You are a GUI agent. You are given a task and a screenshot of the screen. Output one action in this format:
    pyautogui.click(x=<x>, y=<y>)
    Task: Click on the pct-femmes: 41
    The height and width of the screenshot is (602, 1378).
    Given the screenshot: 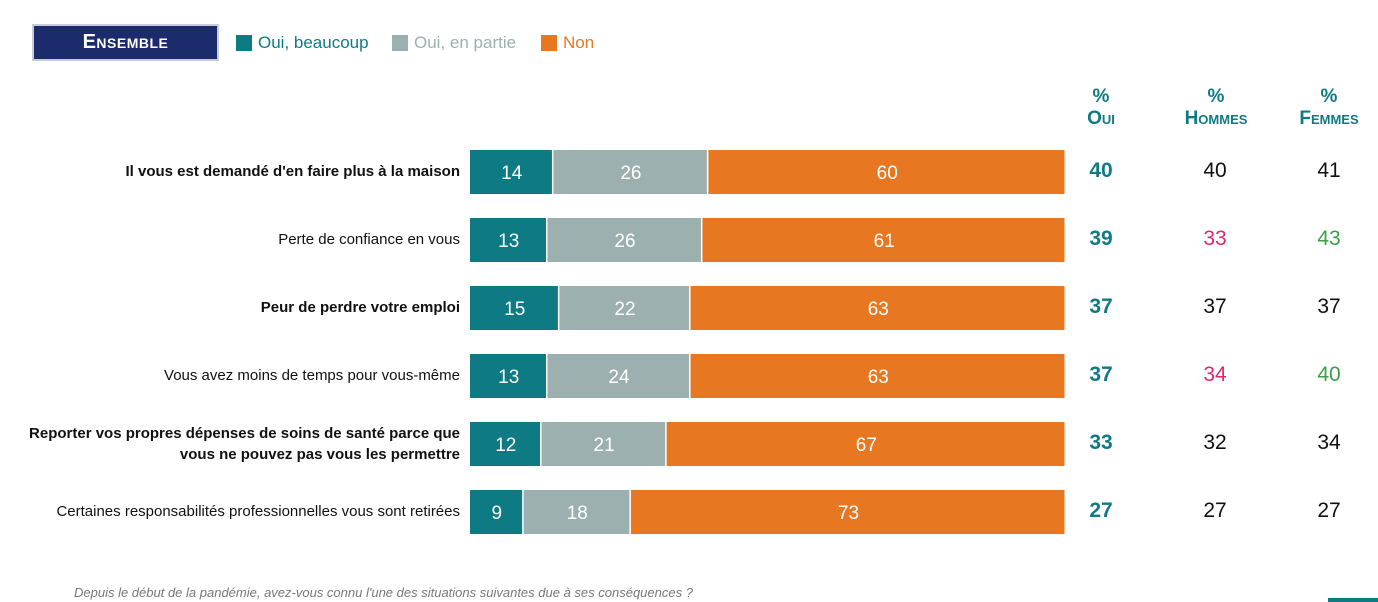 What is the action you would take?
    pyautogui.click(x=1329, y=170)
    